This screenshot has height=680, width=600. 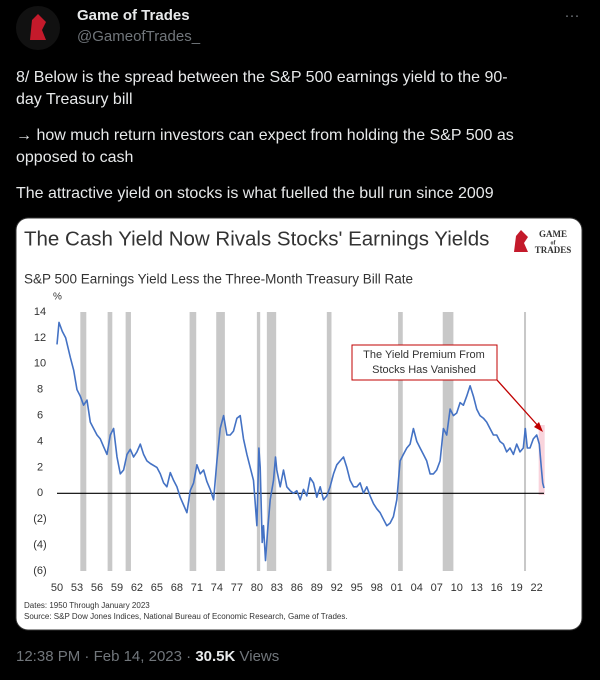 I want to click on x-tick-label: 10, so click(x=457, y=588).